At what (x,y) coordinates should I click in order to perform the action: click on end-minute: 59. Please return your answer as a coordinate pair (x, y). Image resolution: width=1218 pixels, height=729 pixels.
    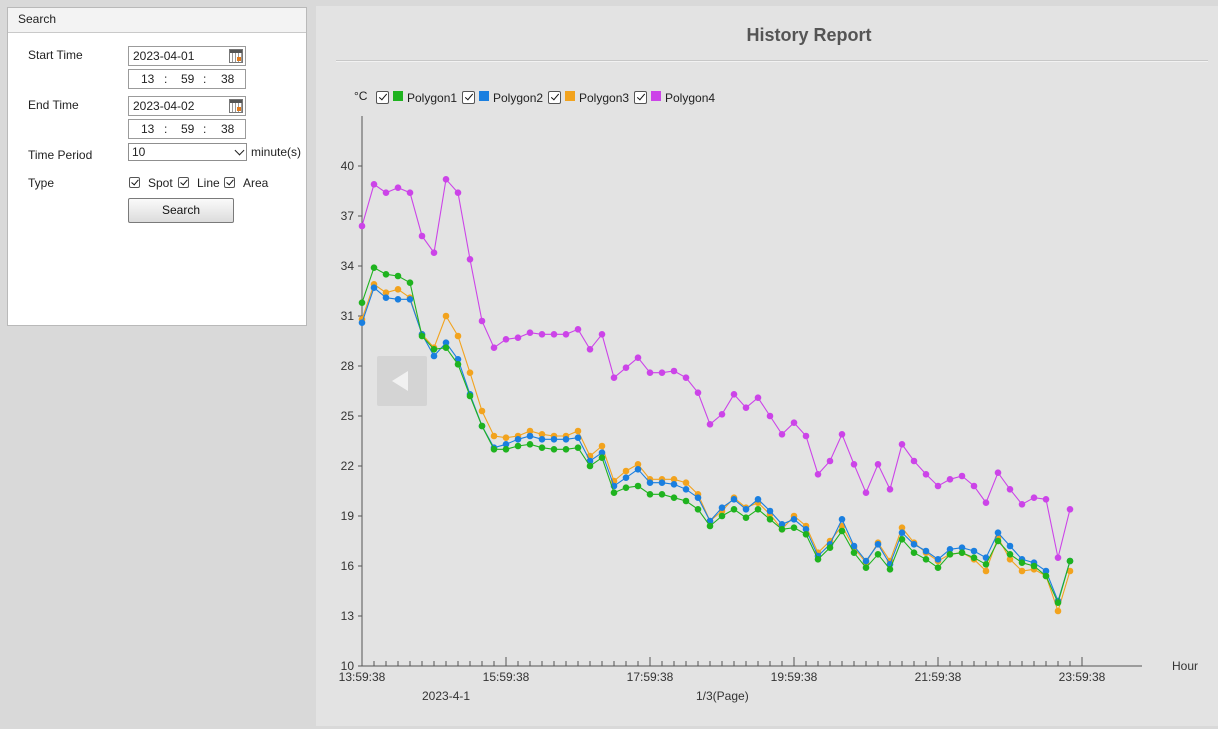
    Looking at the image, I should click on (188, 129).